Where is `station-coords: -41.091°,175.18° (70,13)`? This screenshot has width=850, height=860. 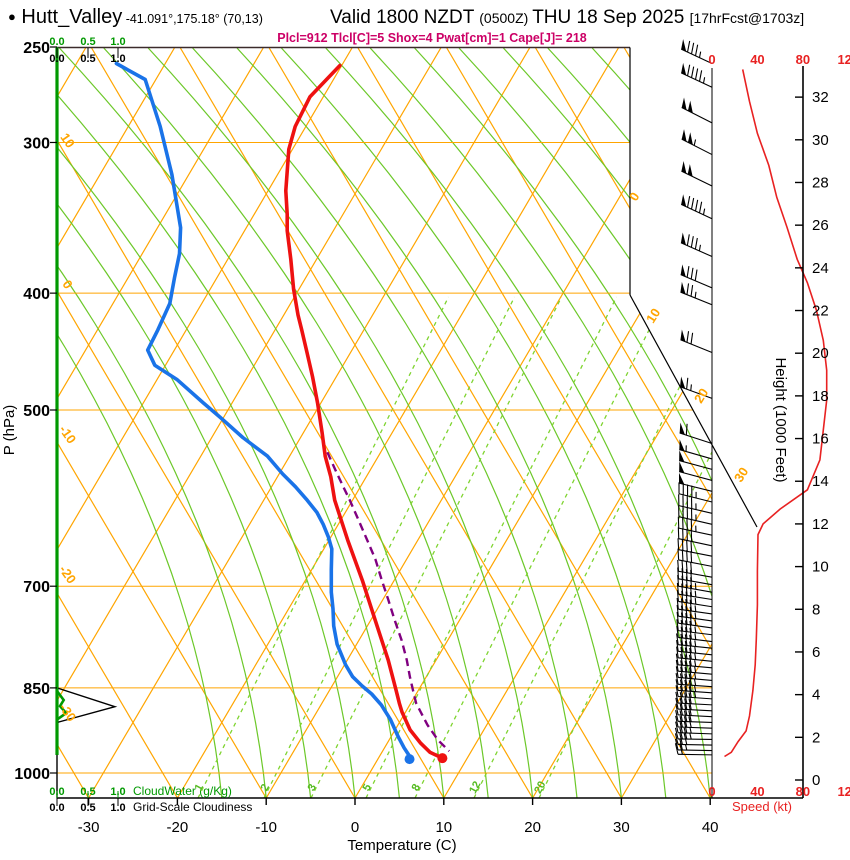 station-coords: -41.091°,175.18° (70,13) is located at coordinates (192, 19).